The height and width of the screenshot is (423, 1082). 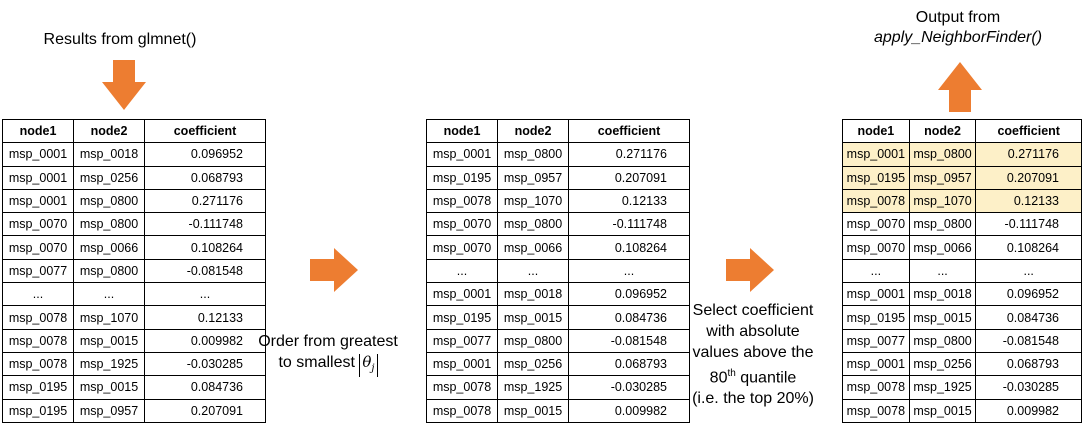 What do you see at coordinates (876, 317) in the screenshot?
I see `cell-node1: msp_0195` at bounding box center [876, 317].